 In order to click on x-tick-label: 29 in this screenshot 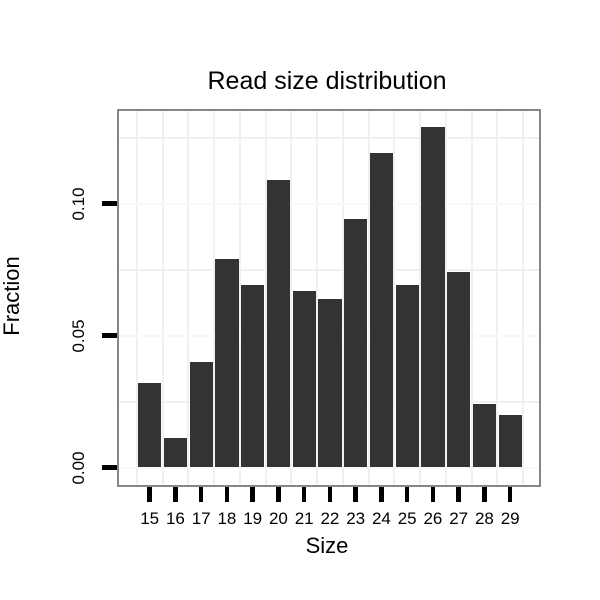, I will do `click(510, 518)`.